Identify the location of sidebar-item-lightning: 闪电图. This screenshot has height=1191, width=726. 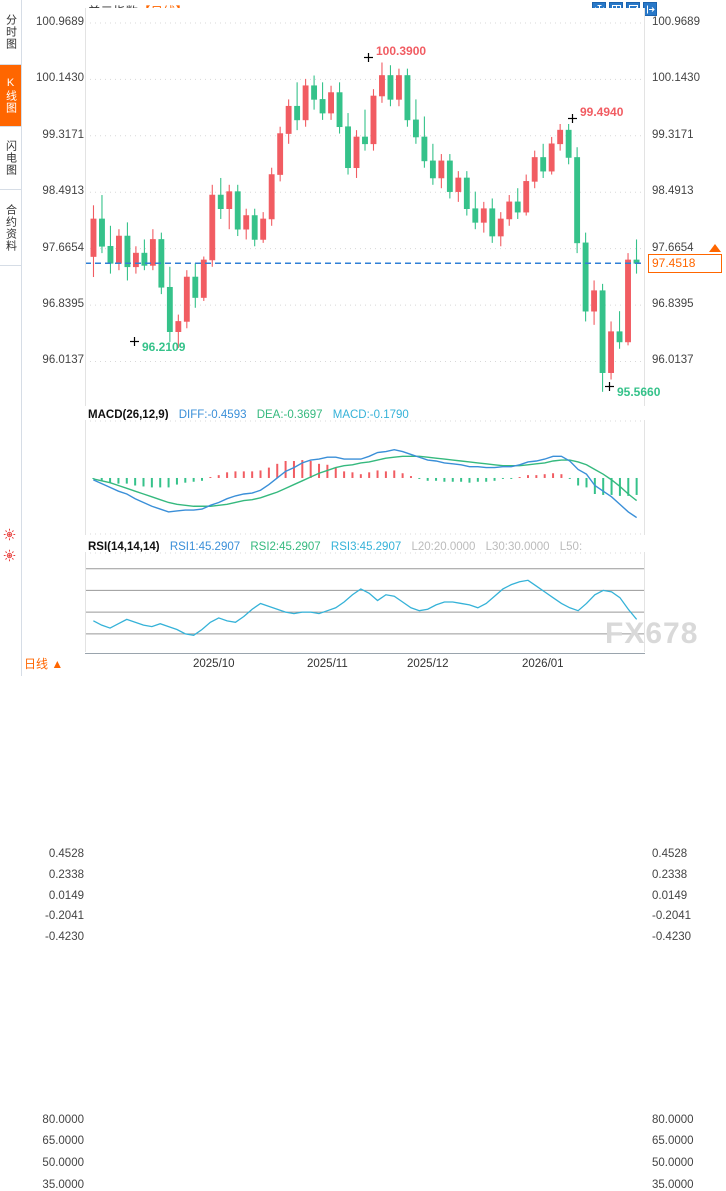
(10, 158).